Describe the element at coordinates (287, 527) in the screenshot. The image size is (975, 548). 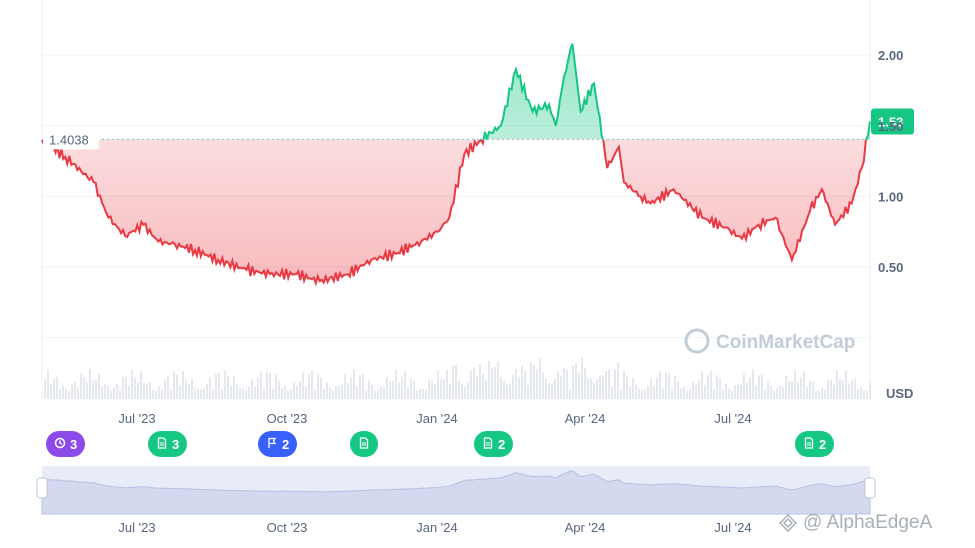
I see `navigator-tick-label: Oct '23` at that location.